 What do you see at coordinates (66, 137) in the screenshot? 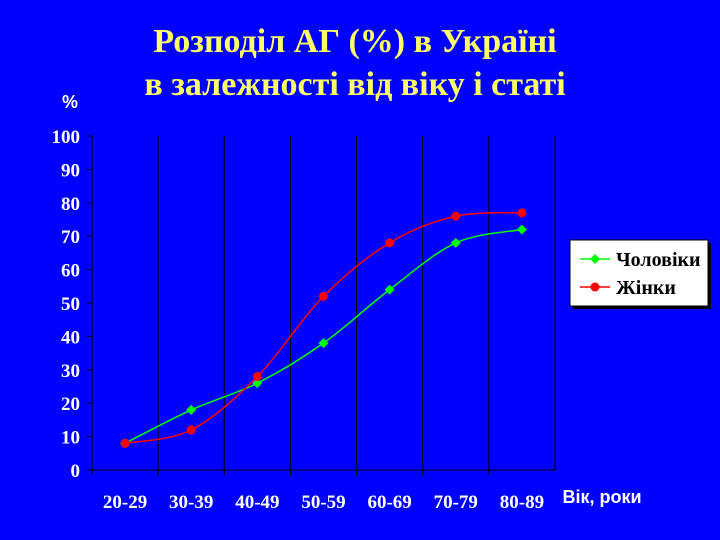
I see `y-tick-label: 100` at bounding box center [66, 137].